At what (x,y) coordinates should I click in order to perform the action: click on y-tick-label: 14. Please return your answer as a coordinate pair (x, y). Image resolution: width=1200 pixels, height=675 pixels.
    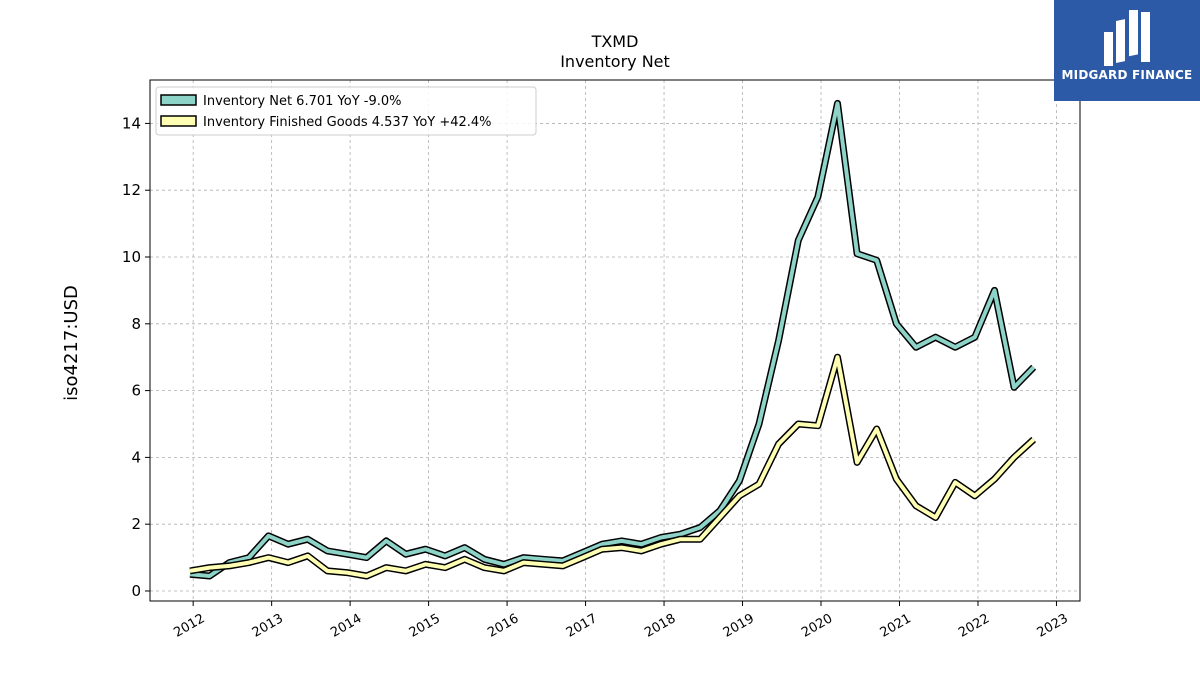
    Looking at the image, I should click on (131, 123).